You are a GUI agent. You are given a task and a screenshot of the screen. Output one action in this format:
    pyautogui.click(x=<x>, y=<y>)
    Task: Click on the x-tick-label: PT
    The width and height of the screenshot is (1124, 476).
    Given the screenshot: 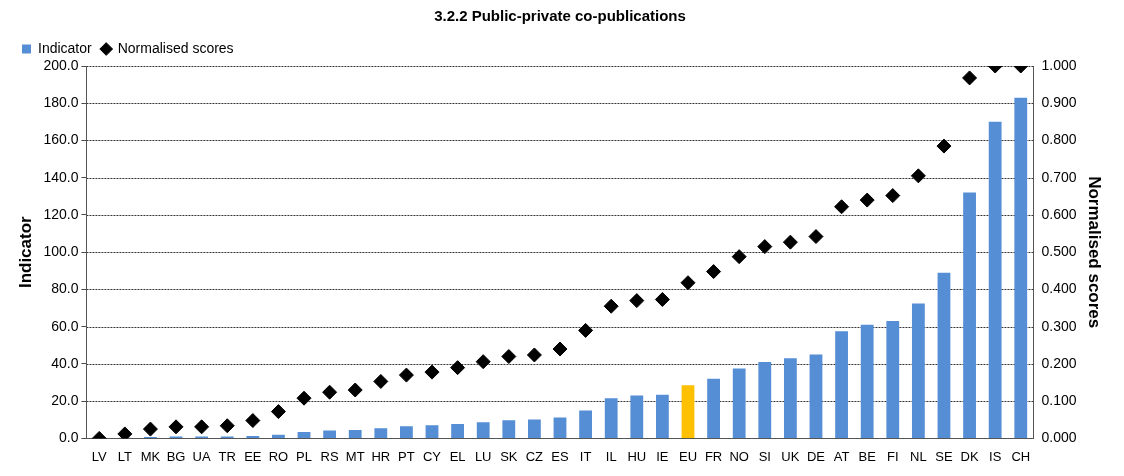 What is the action you would take?
    pyautogui.click(x=406, y=456)
    